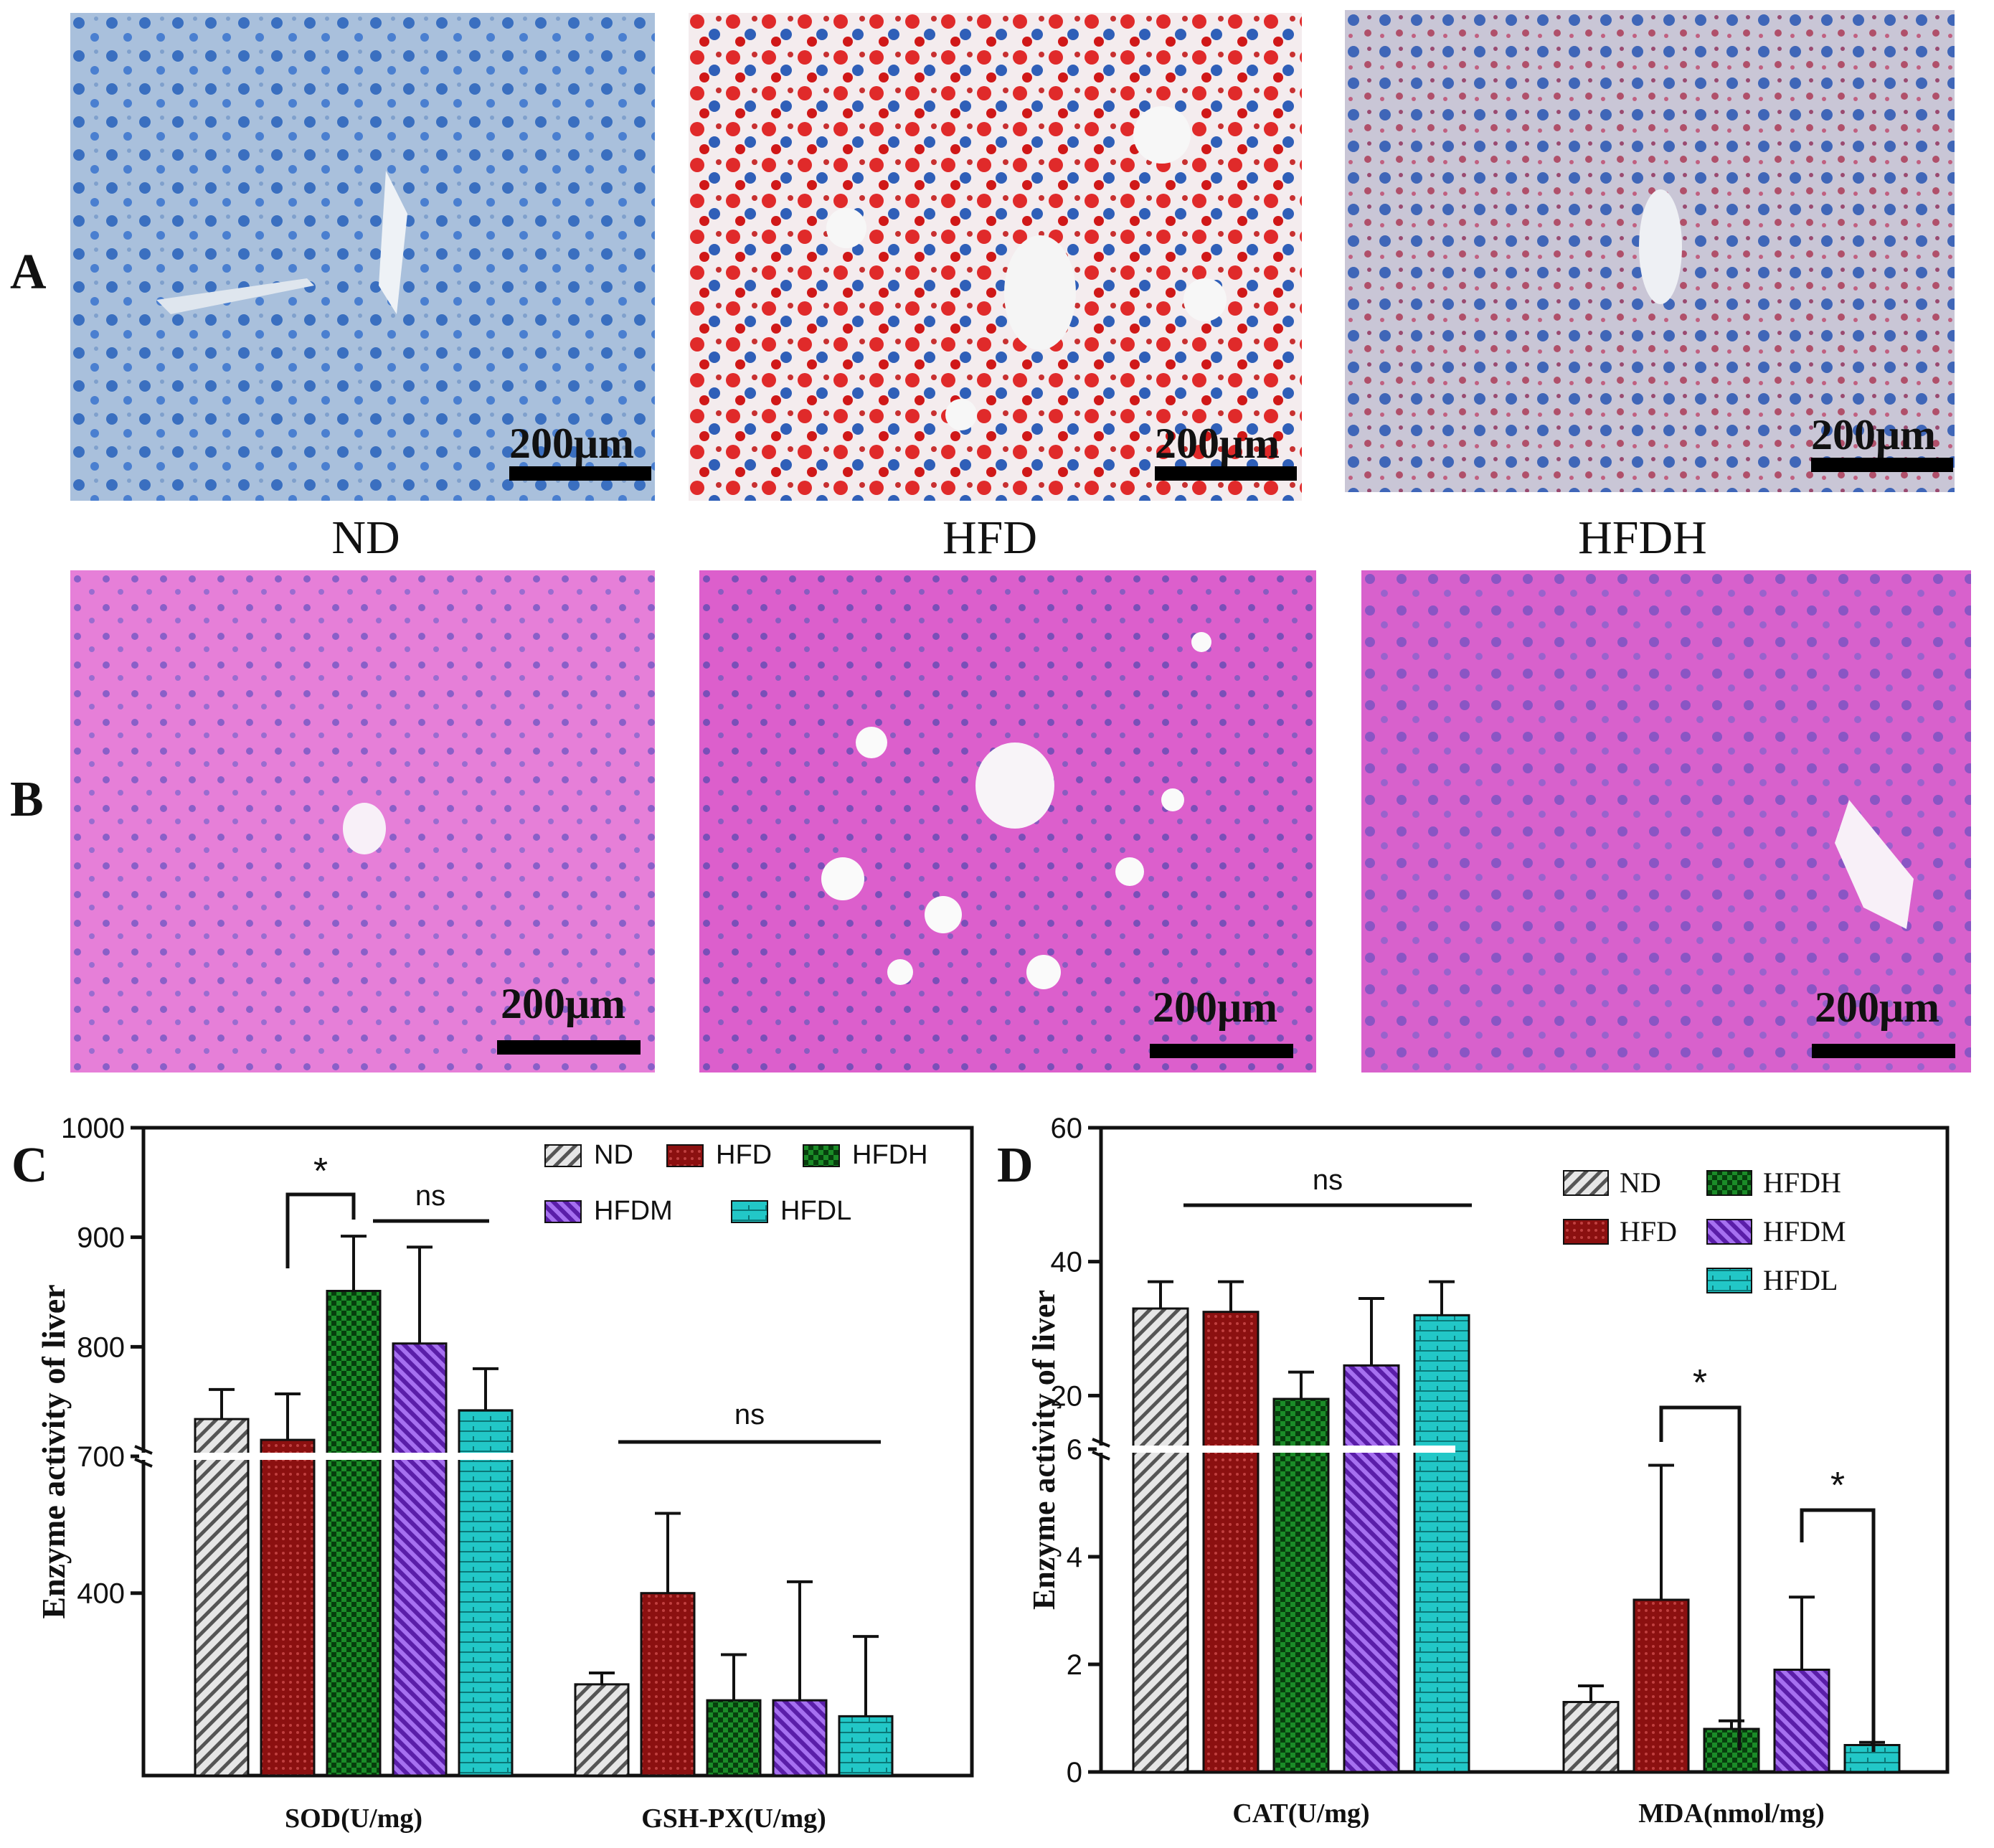 The image size is (1994, 1848). I want to click on y-tick-label: 0, so click(1074, 1772).